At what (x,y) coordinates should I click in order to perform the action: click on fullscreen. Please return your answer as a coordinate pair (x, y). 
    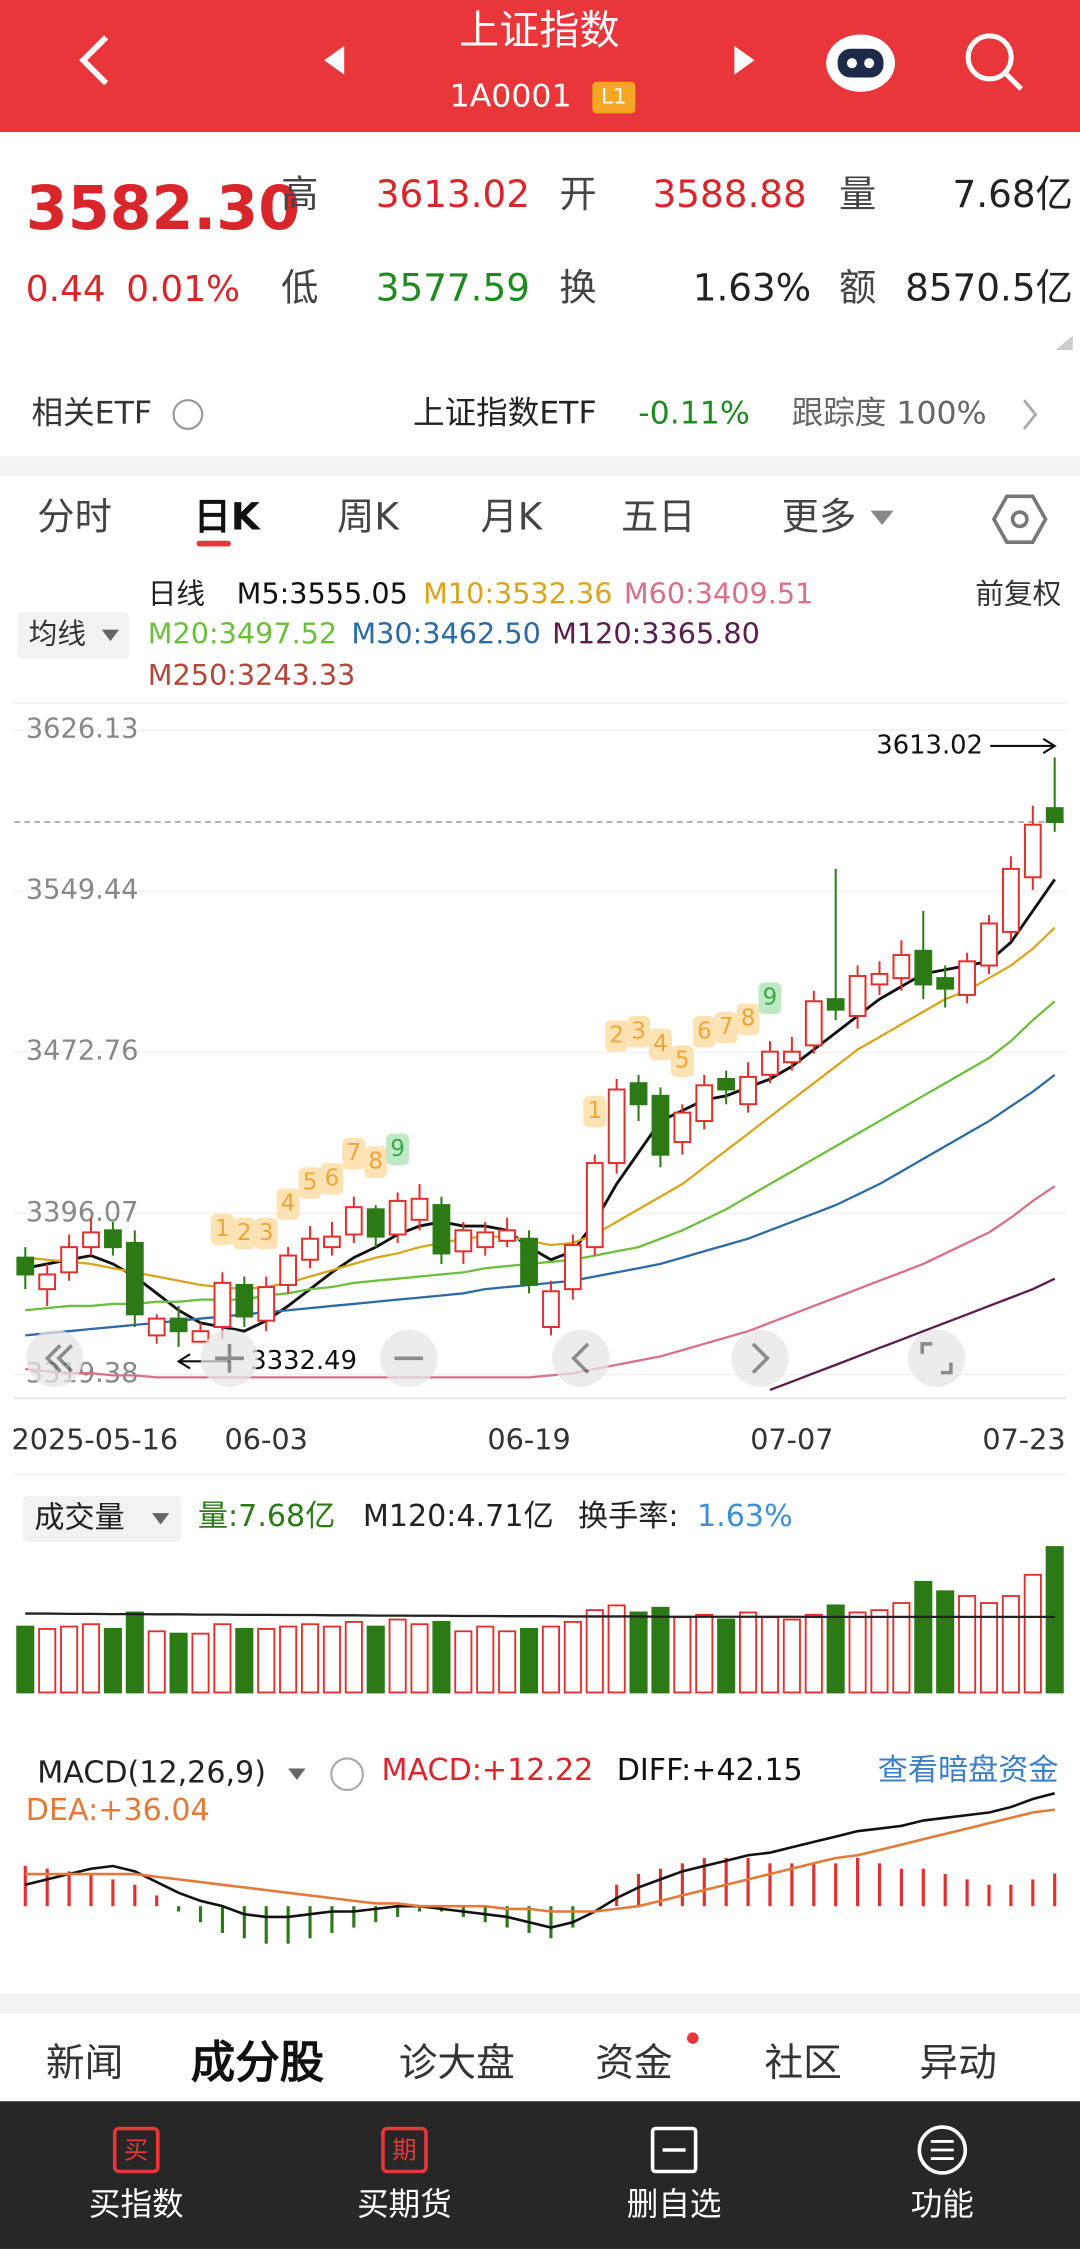
    Looking at the image, I should click on (936, 1358).